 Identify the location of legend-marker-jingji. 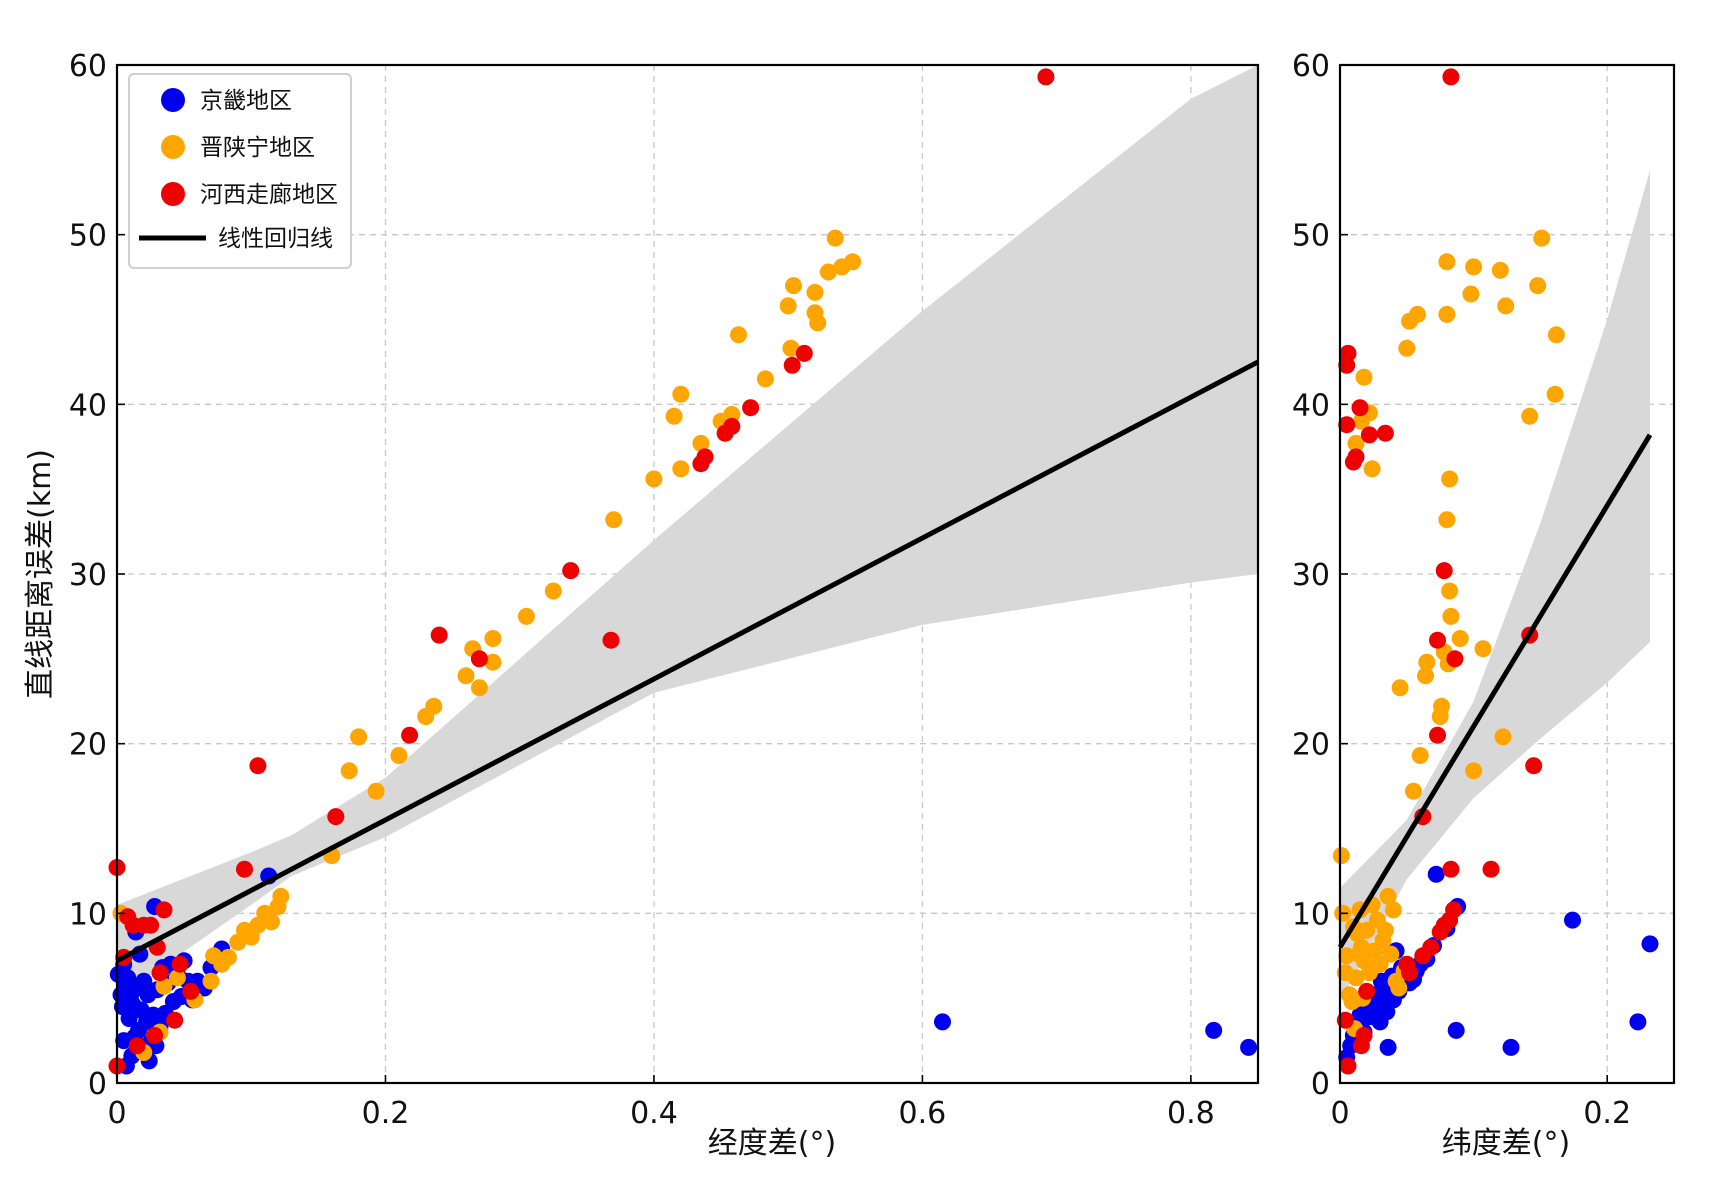
(173, 100).